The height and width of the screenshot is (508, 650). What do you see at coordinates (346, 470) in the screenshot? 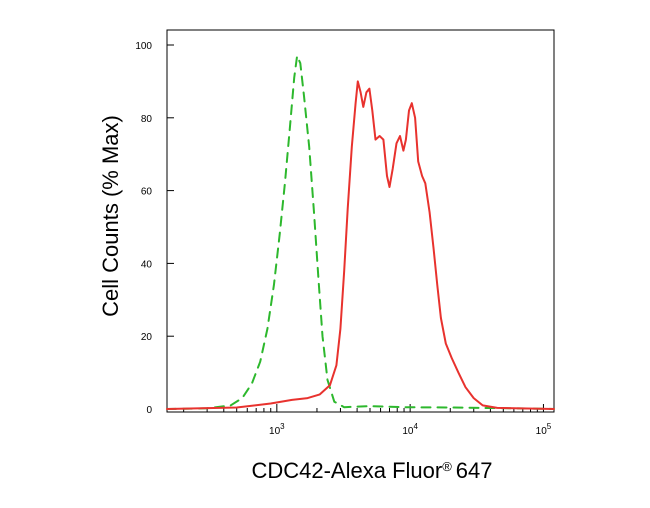
I see `x-axis-title-main: CDC42-Alexa Fluor` at bounding box center [346, 470].